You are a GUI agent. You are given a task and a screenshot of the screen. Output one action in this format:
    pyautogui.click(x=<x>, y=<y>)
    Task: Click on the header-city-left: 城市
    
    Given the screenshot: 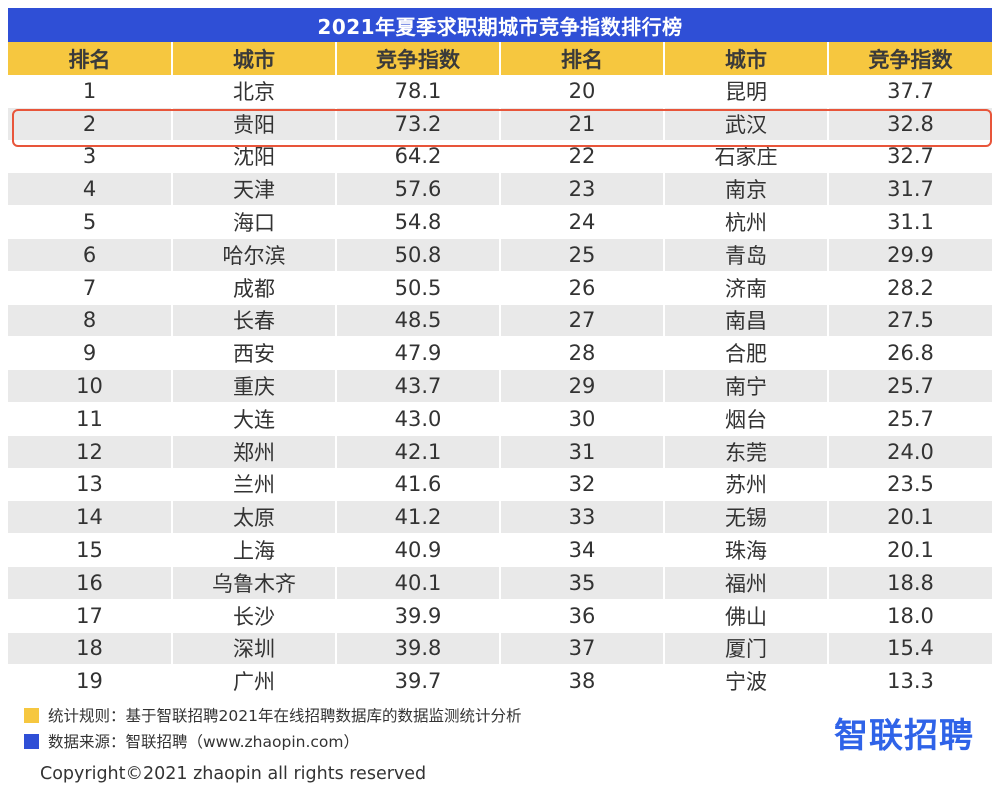 What is the action you would take?
    pyautogui.click(x=254, y=58)
    